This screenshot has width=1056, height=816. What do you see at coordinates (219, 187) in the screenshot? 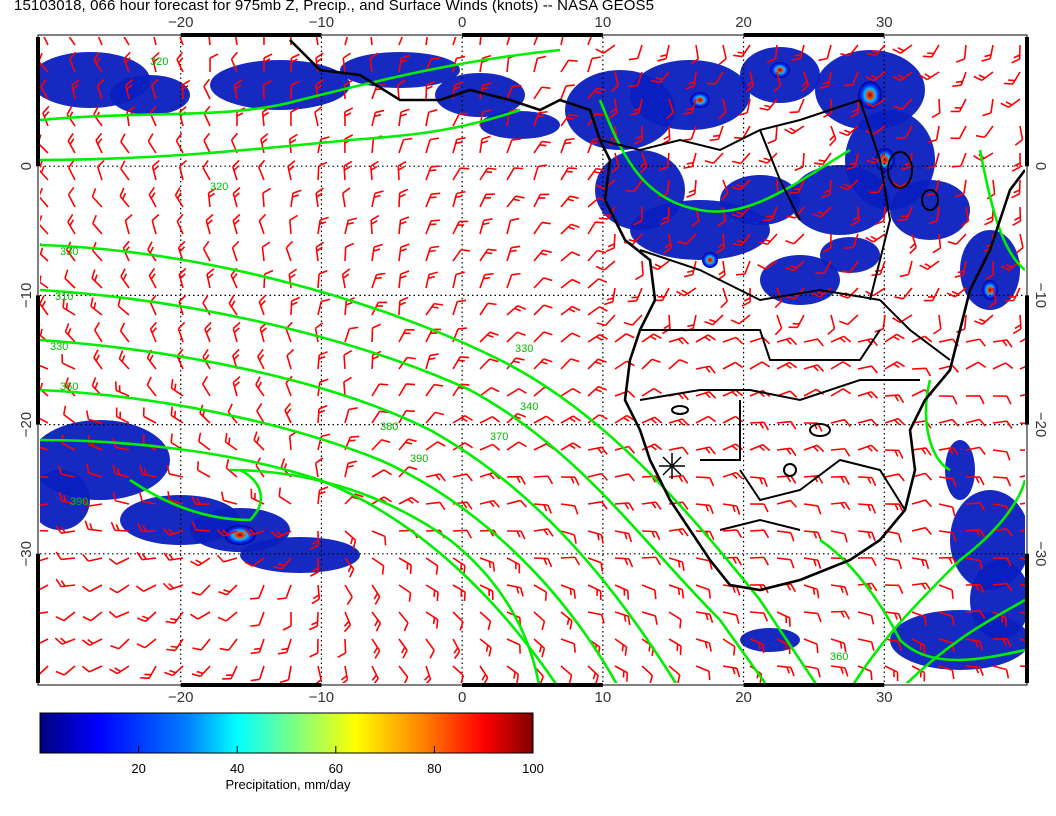
I see `contour-label: 320` at bounding box center [219, 187].